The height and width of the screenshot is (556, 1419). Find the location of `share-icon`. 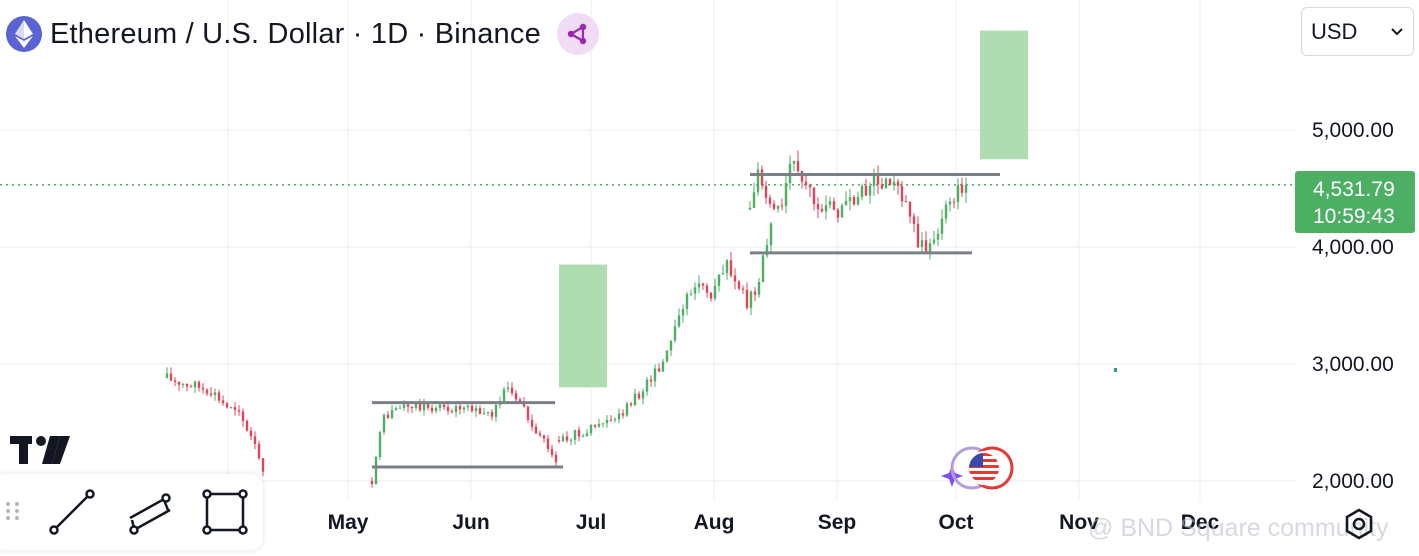

share-icon is located at coordinates (577, 34).